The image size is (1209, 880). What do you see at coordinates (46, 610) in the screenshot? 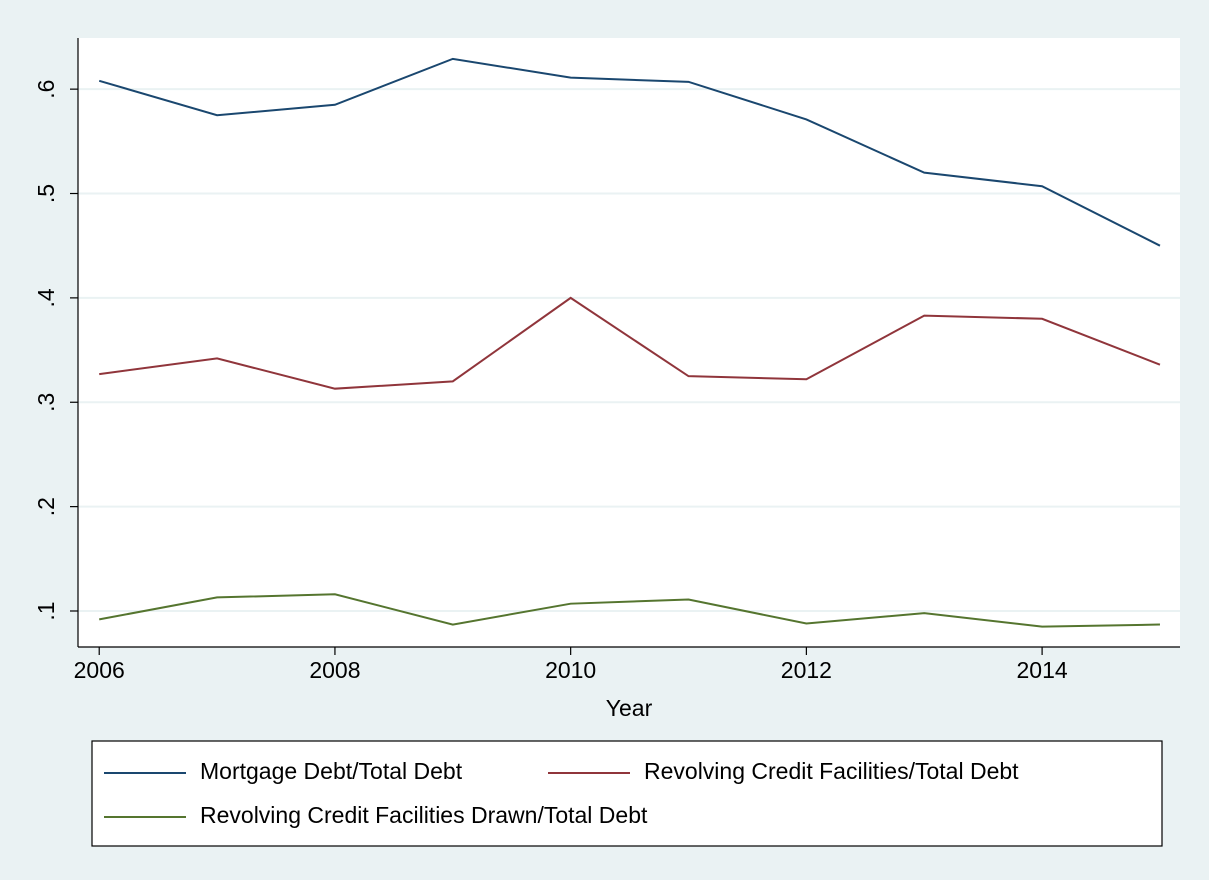
I see `y-tick-label: .1` at bounding box center [46, 610].